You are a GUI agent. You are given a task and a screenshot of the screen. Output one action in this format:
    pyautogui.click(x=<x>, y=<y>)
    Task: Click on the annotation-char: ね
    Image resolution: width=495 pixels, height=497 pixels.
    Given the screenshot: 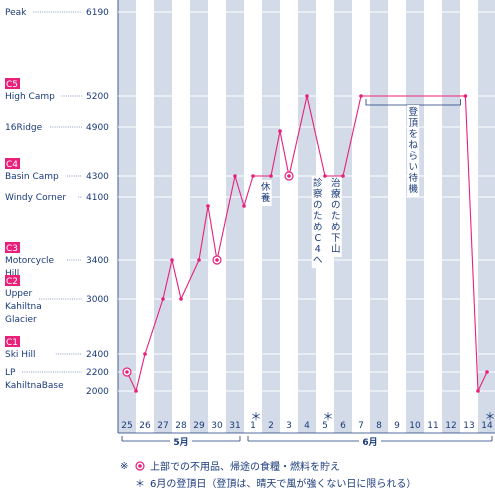 What is the action you would take?
    pyautogui.click(x=413, y=145)
    